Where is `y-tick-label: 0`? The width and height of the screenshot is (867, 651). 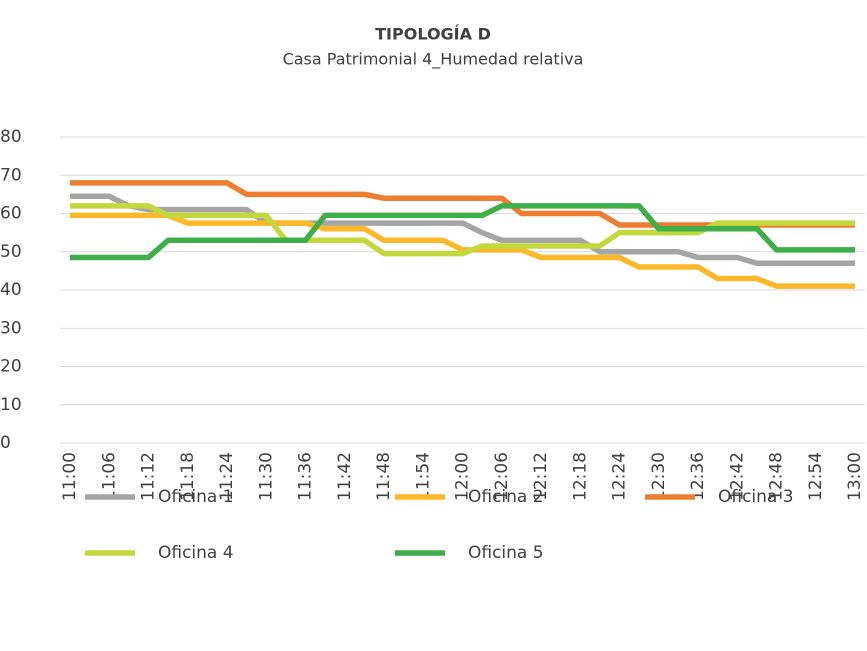
y-tick-label: 0 is located at coordinates (5, 443).